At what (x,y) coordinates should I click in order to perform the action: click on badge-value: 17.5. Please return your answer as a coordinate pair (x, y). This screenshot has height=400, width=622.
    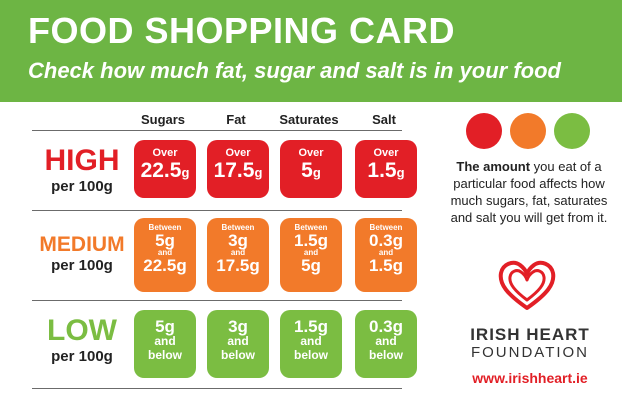
    Looking at the image, I should click on (234, 170).